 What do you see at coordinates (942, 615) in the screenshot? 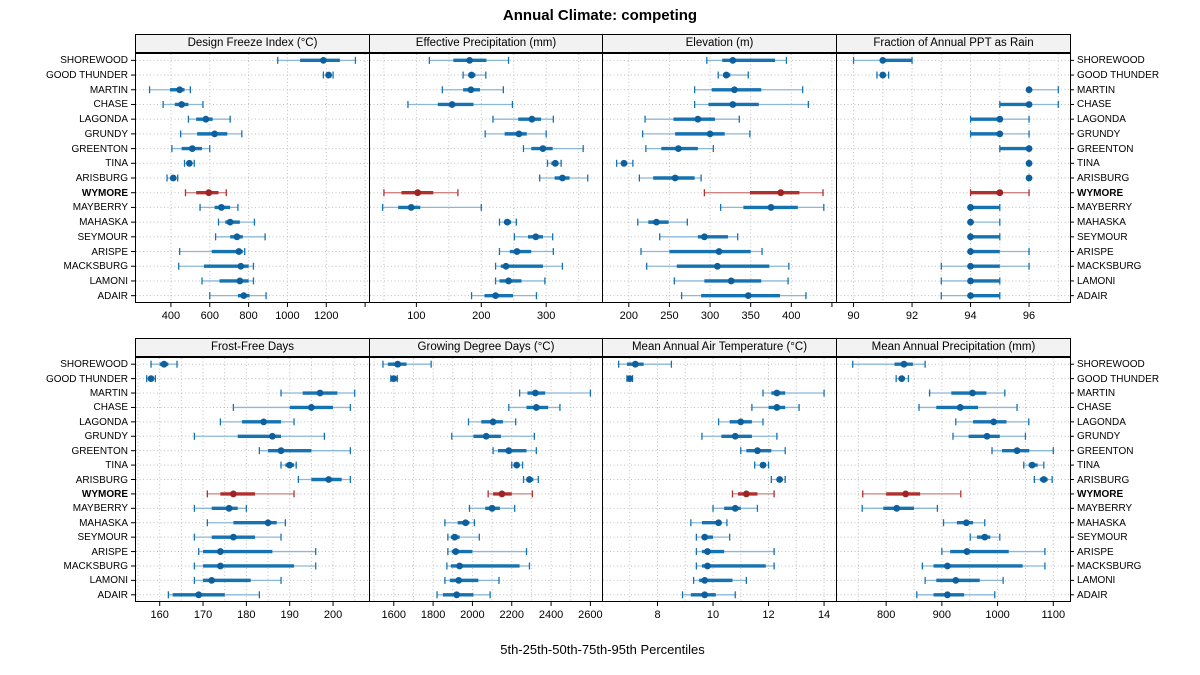
I see `axis-tick-label: 900` at bounding box center [942, 615].